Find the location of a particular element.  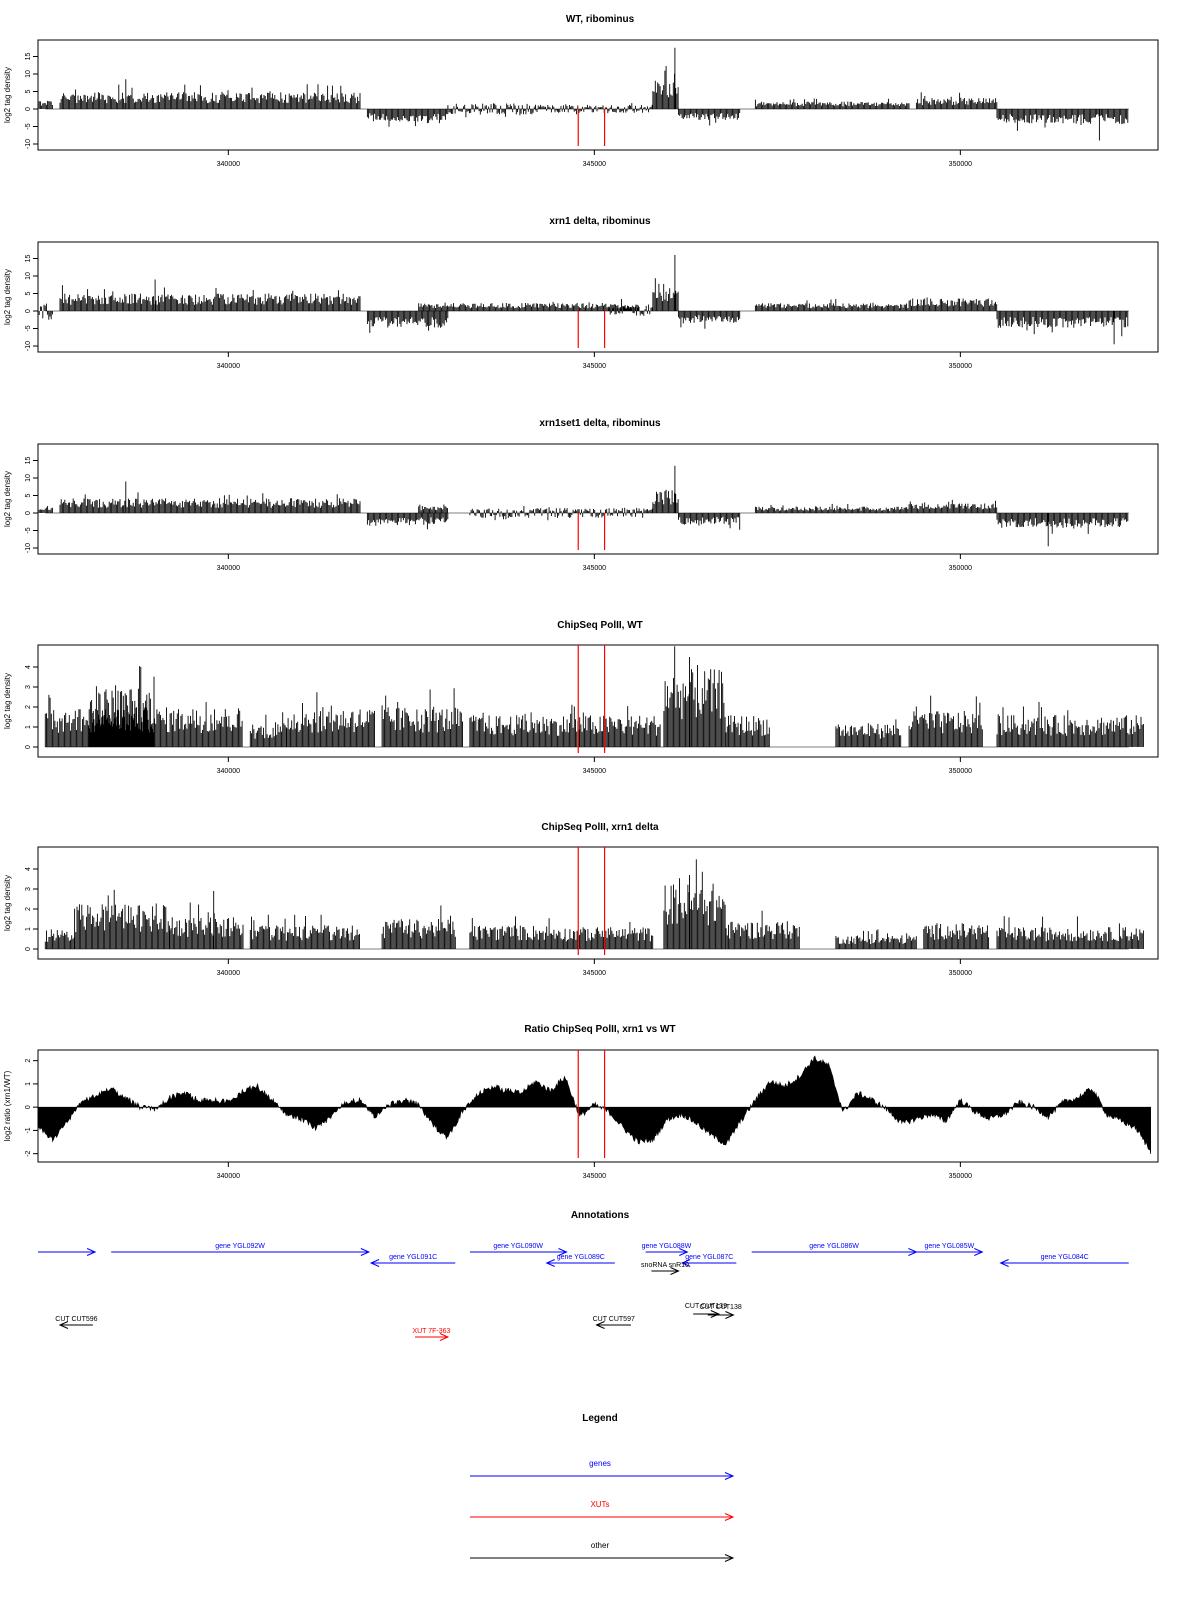

feature-xut-7f-363: XUT 7F-363 is located at coordinates (431, 1334).